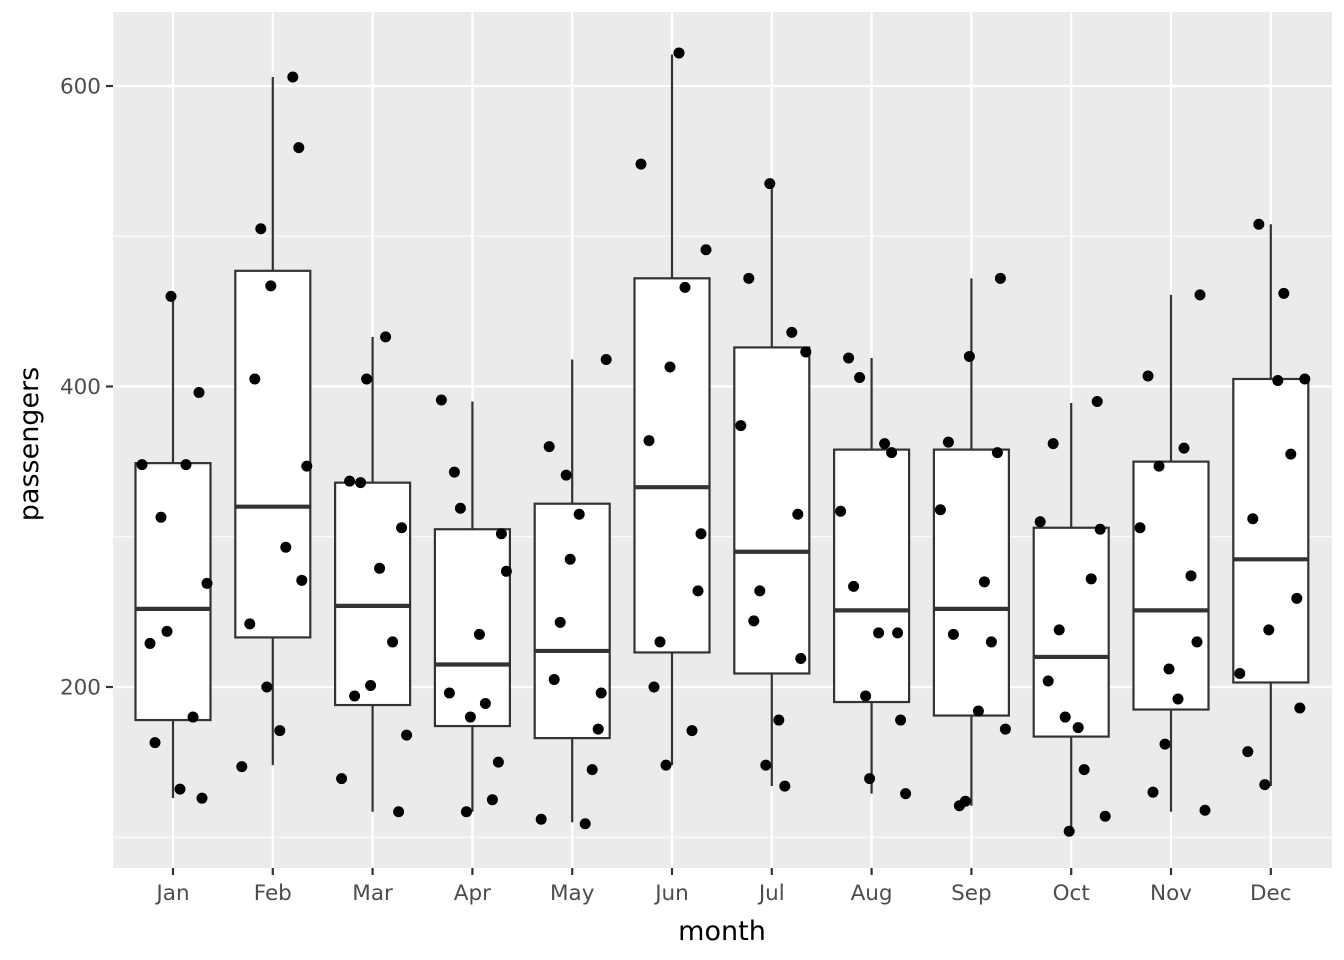 This screenshot has width=1344, height=960. I want to click on x-tick-label: Feb, so click(273, 893).